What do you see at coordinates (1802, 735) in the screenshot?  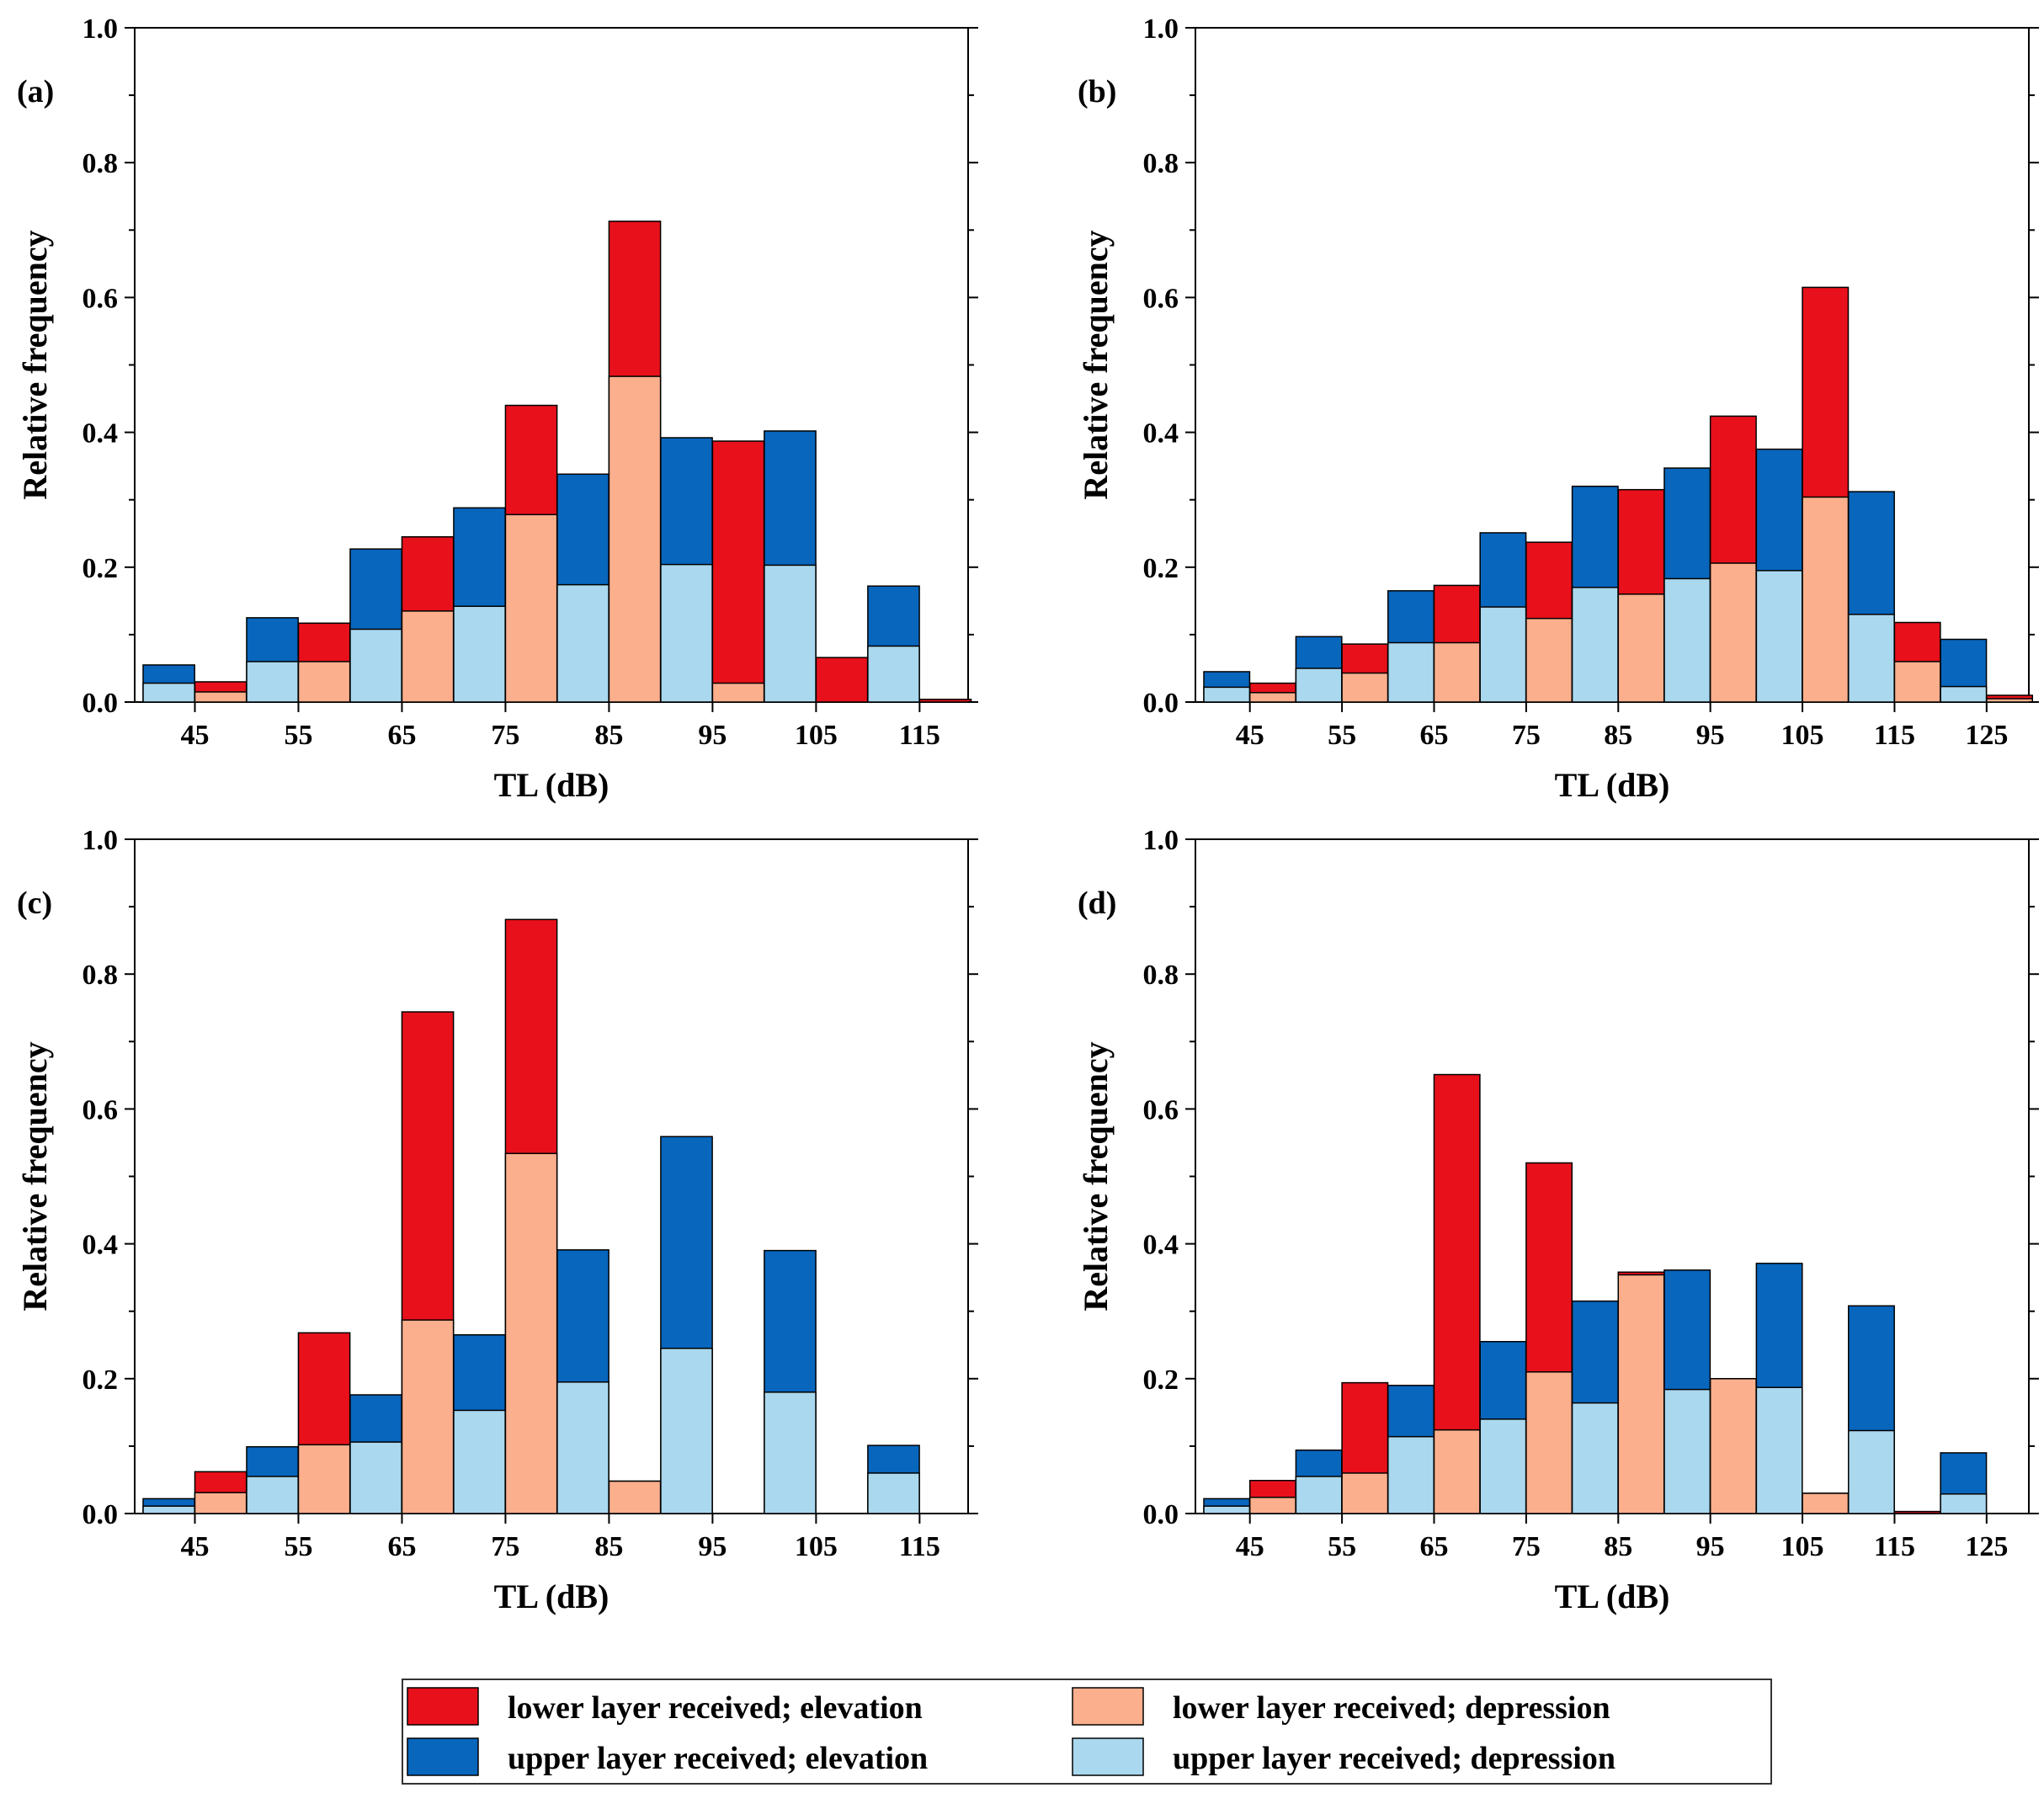 I see `x-tick-label: 105` at bounding box center [1802, 735].